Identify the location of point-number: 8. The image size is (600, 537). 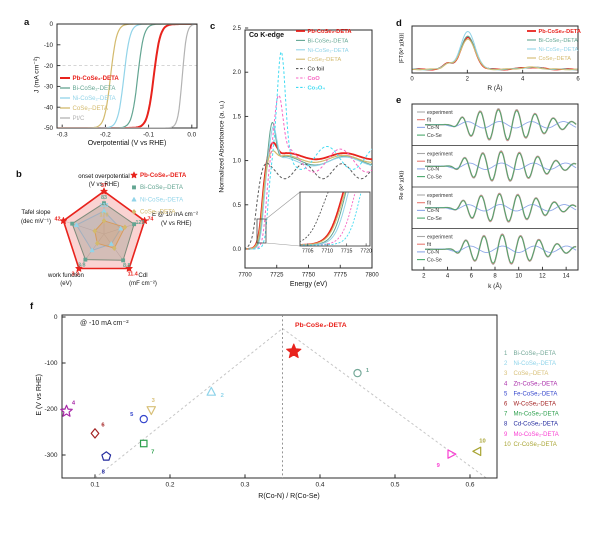
(104, 472).